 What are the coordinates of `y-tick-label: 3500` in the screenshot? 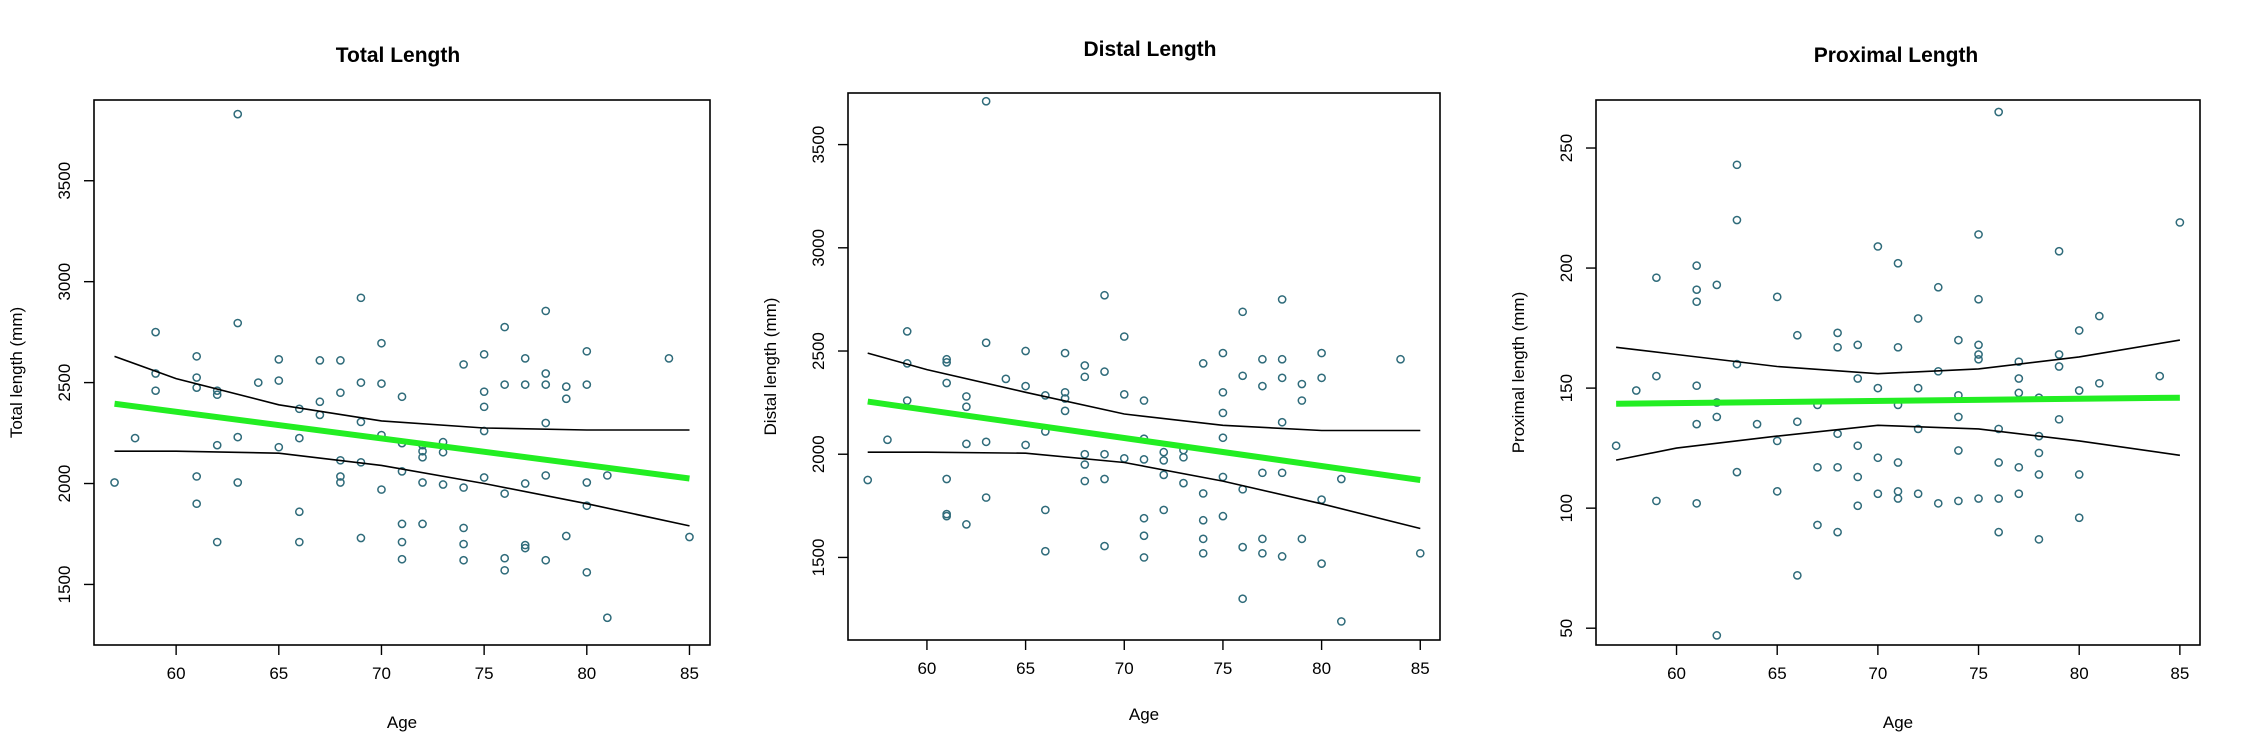 It's located at (64, 181).